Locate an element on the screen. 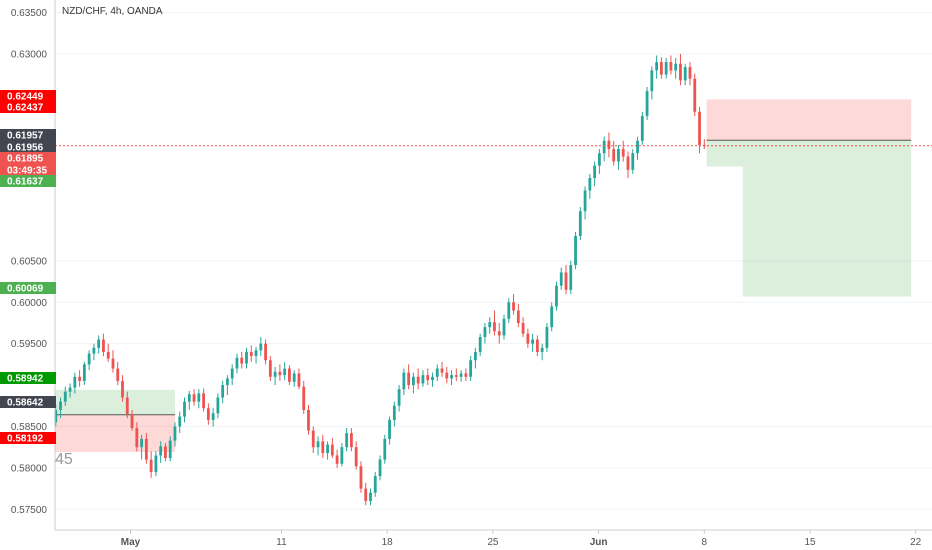 The width and height of the screenshot is (932, 550). price-tag-label: 0.58192 is located at coordinates (25, 439).